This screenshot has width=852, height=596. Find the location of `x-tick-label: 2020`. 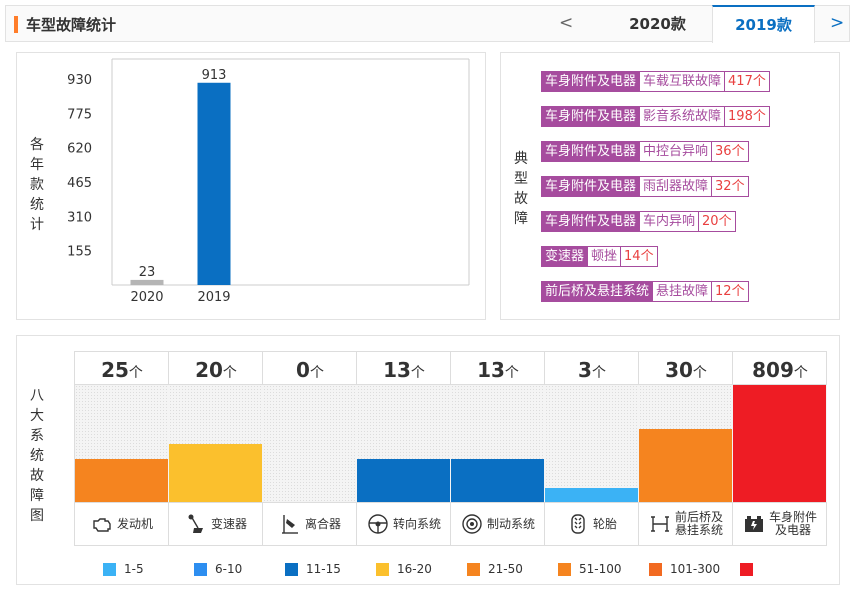

x-tick-label: 2020 is located at coordinates (146, 297).